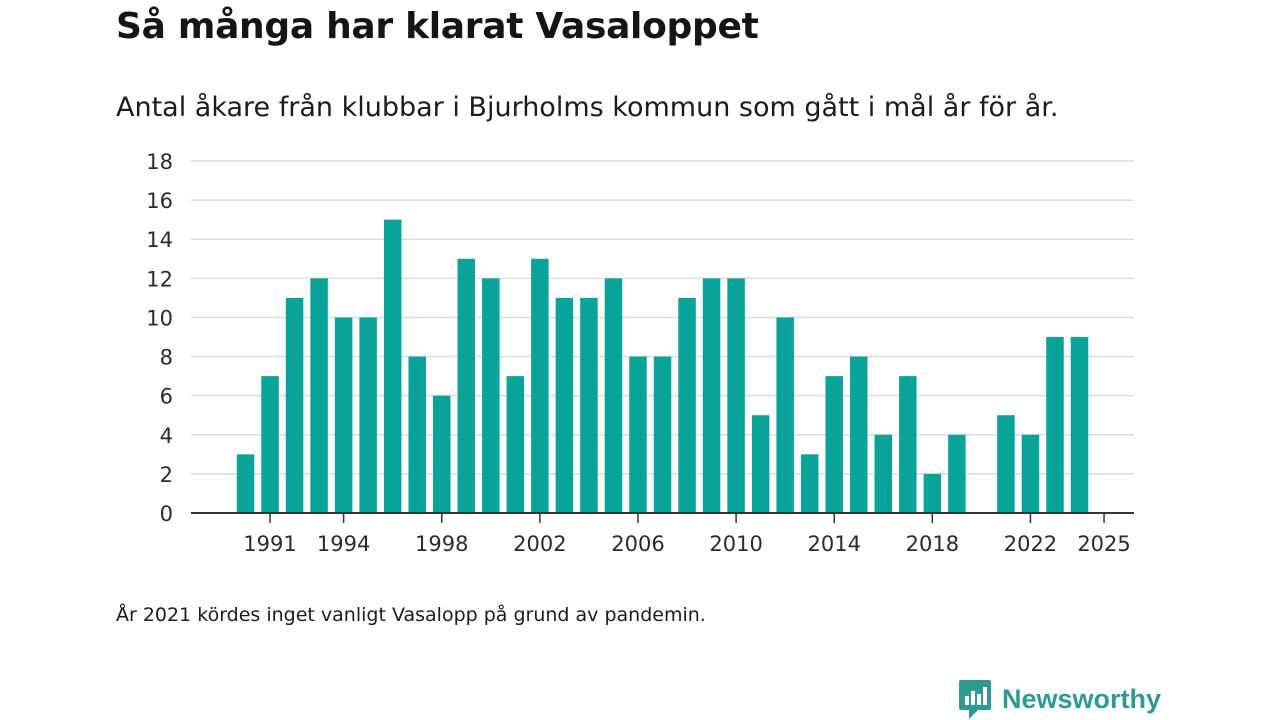 The width and height of the screenshot is (1280, 720). I want to click on y-tick-label: 0, so click(166, 514).